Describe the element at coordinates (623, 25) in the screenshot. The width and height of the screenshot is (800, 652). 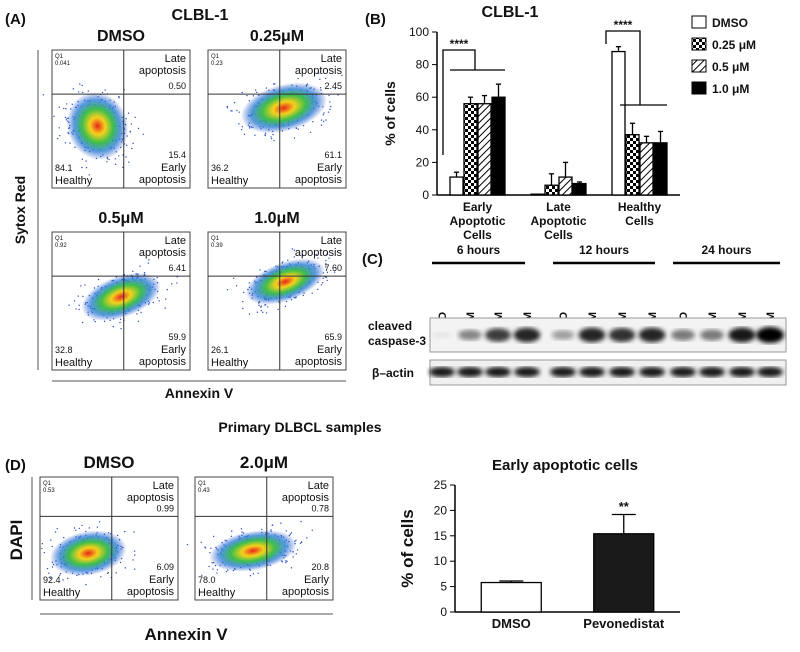
I see `significance-label: ****` at that location.